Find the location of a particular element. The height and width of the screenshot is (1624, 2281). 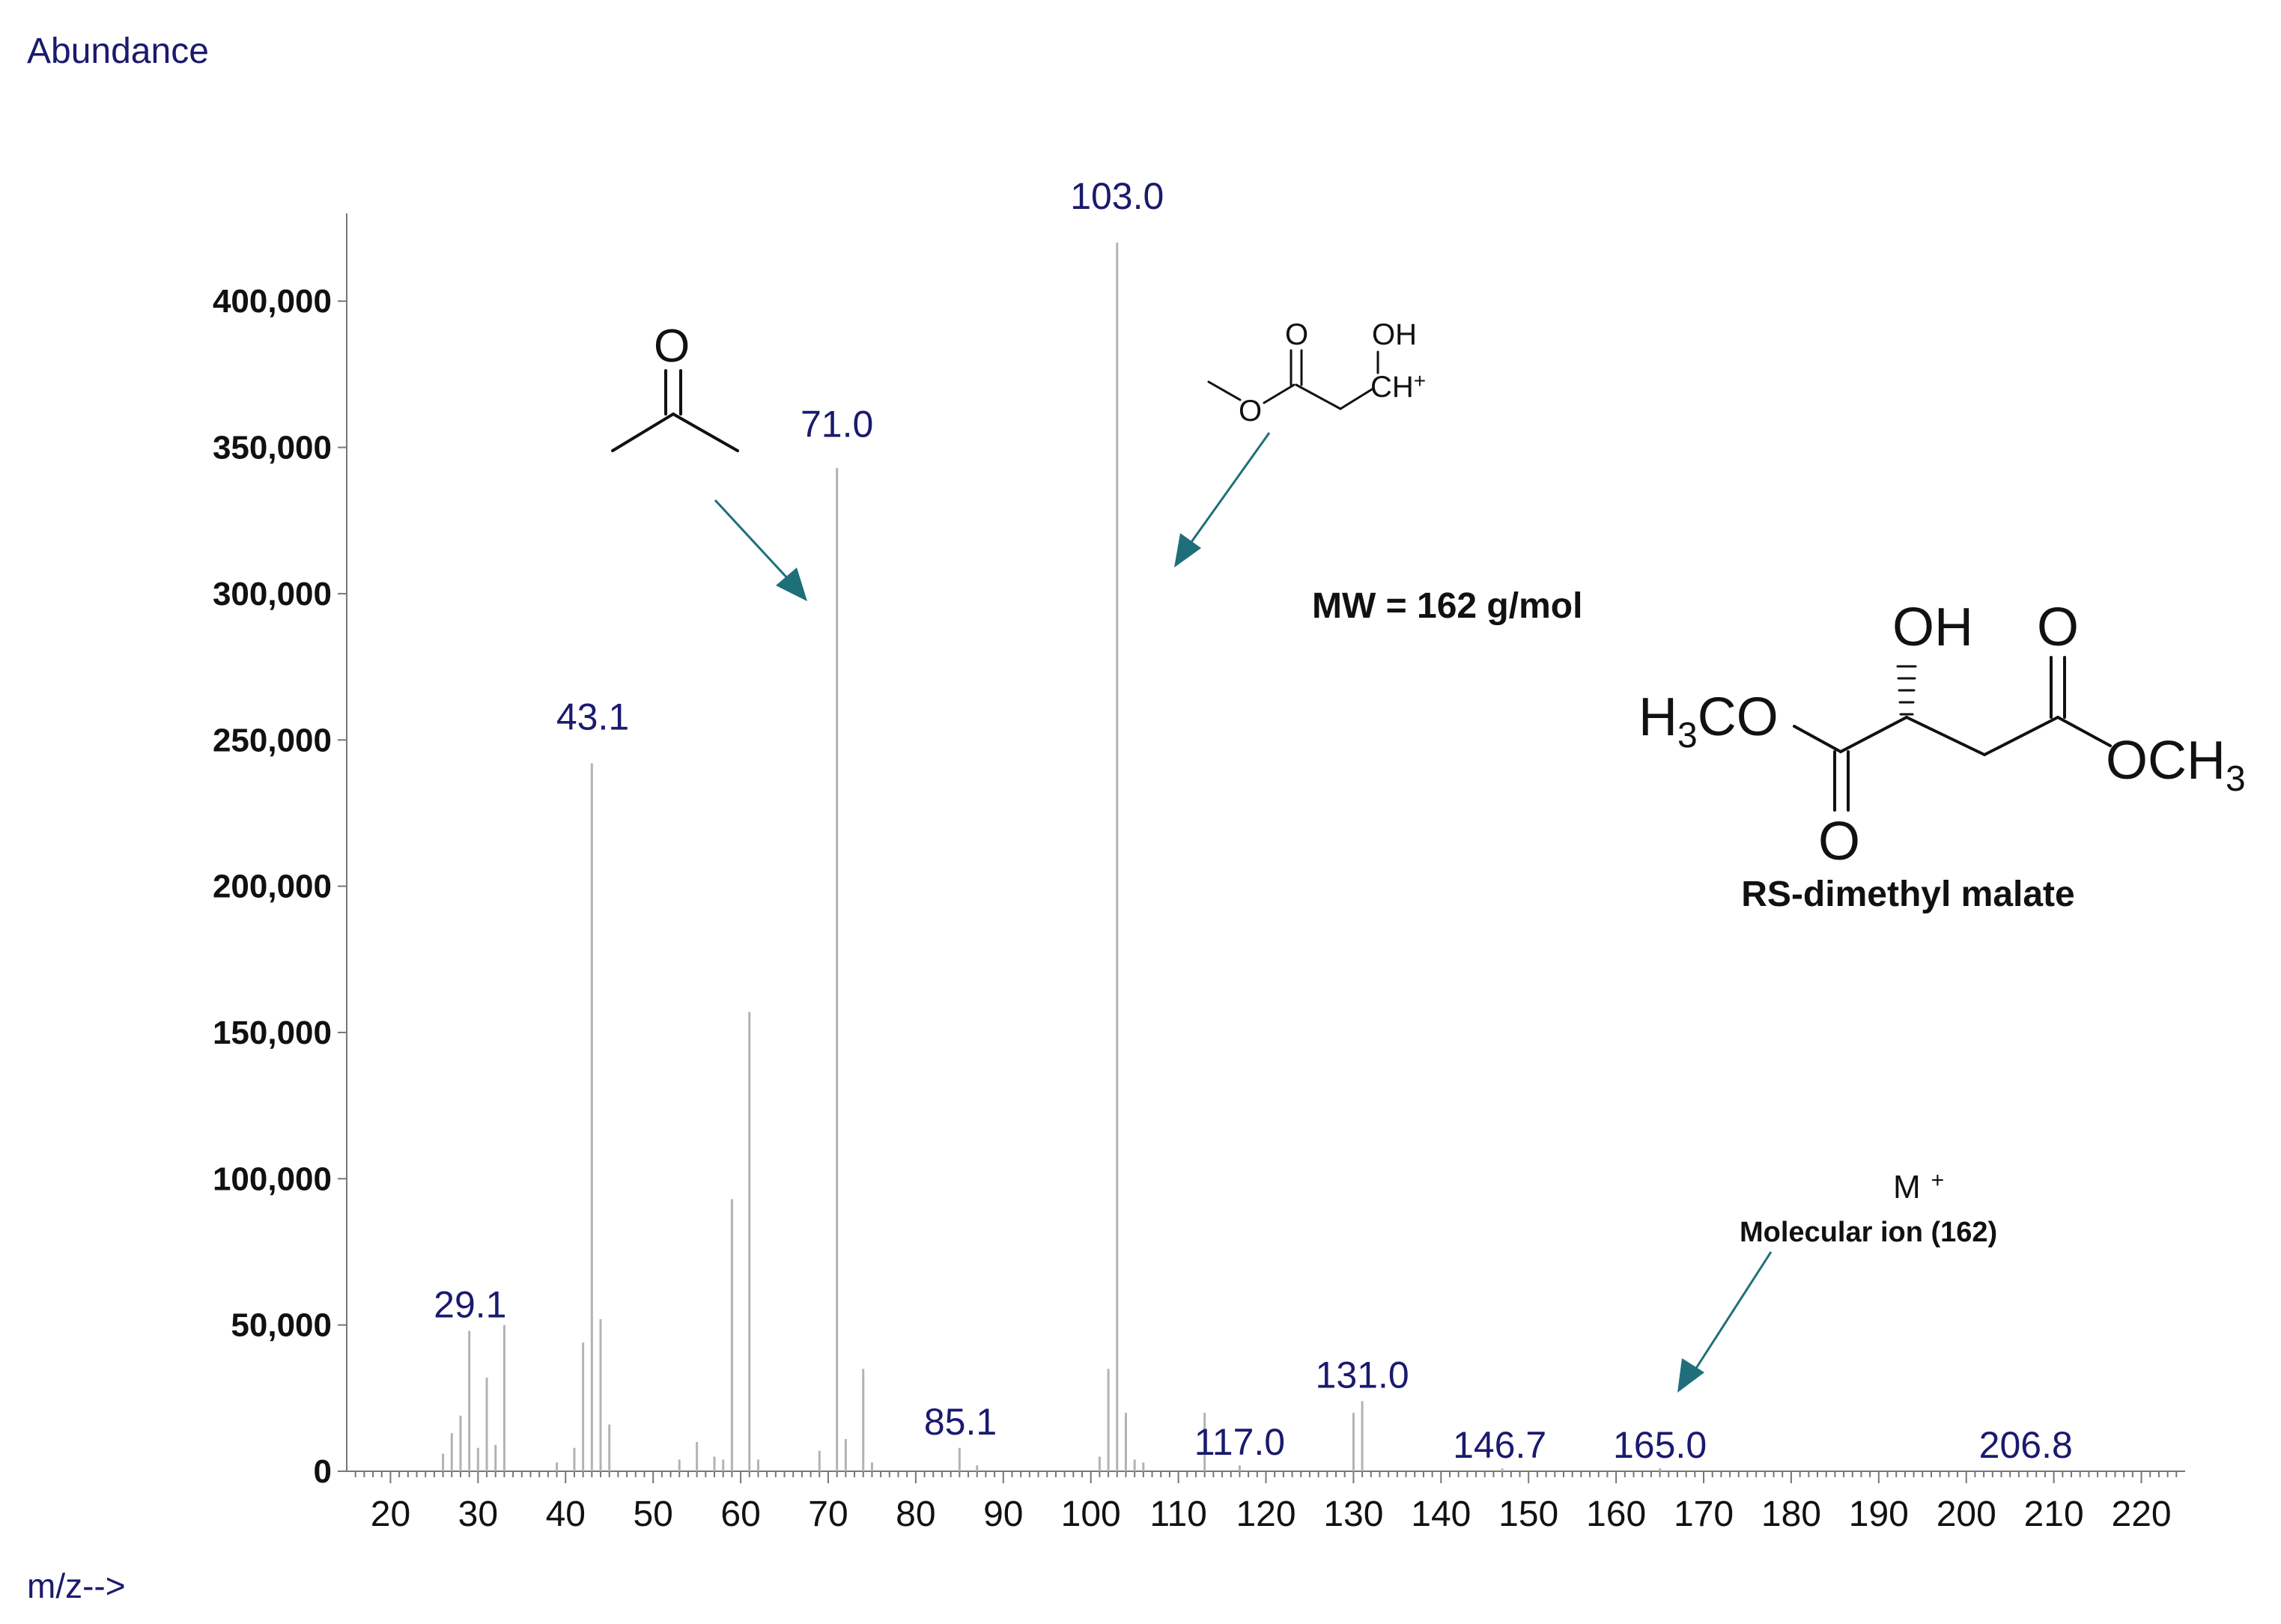

malate-subscript-3-left: 3 is located at coordinates (1687, 735).